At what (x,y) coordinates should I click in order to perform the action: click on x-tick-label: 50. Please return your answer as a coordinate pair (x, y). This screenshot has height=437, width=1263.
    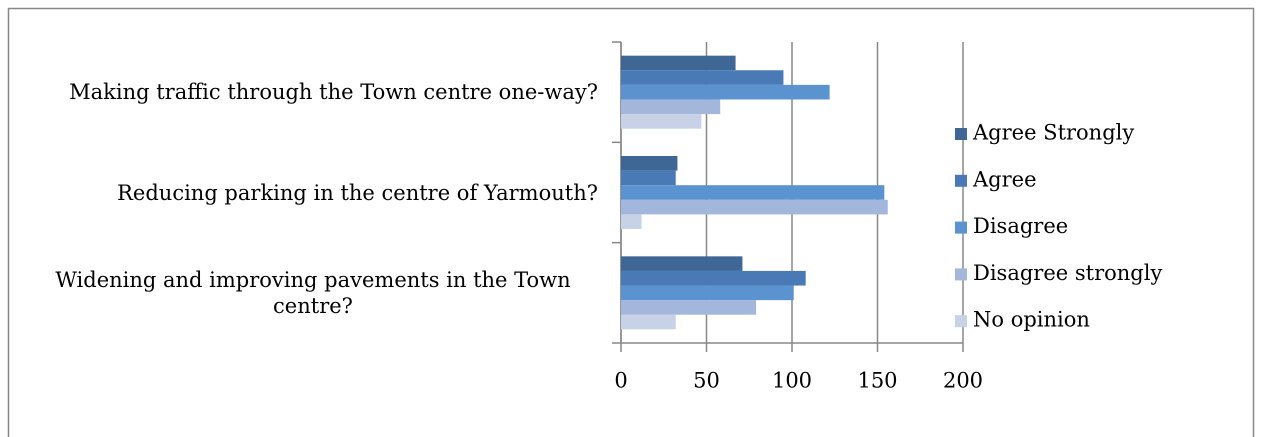
    Looking at the image, I should click on (706, 381).